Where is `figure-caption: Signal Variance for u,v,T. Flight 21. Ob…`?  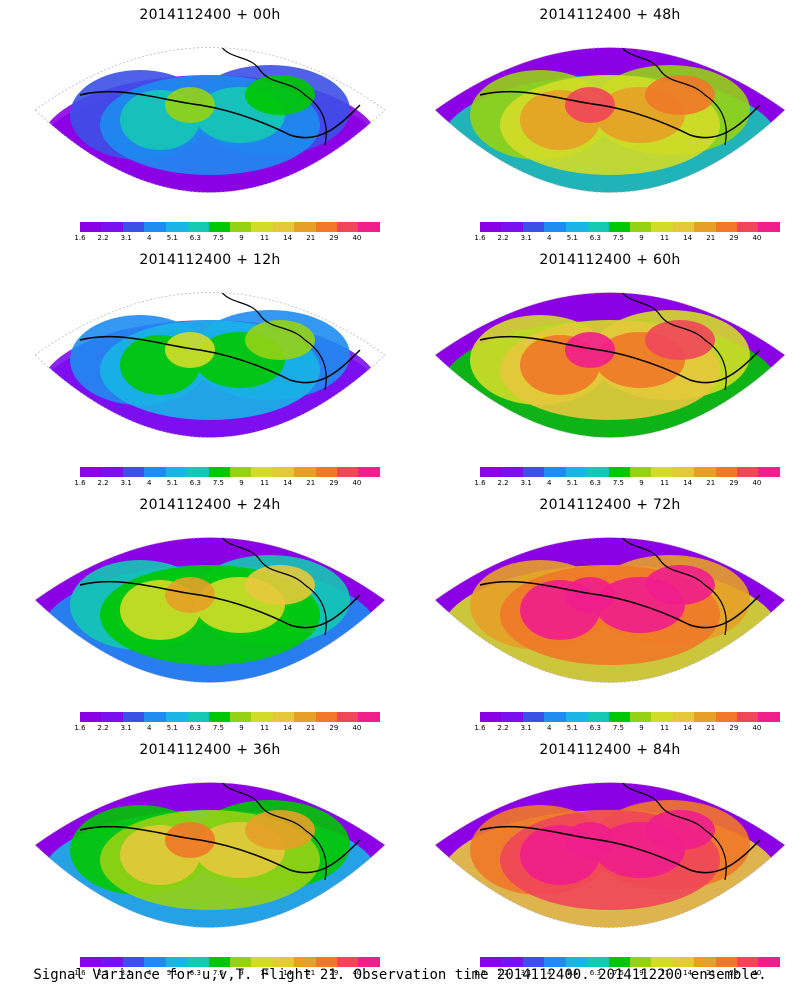
figure-caption: Signal Variance for u,v,T. Flight 21. Ob… is located at coordinates (400, 975).